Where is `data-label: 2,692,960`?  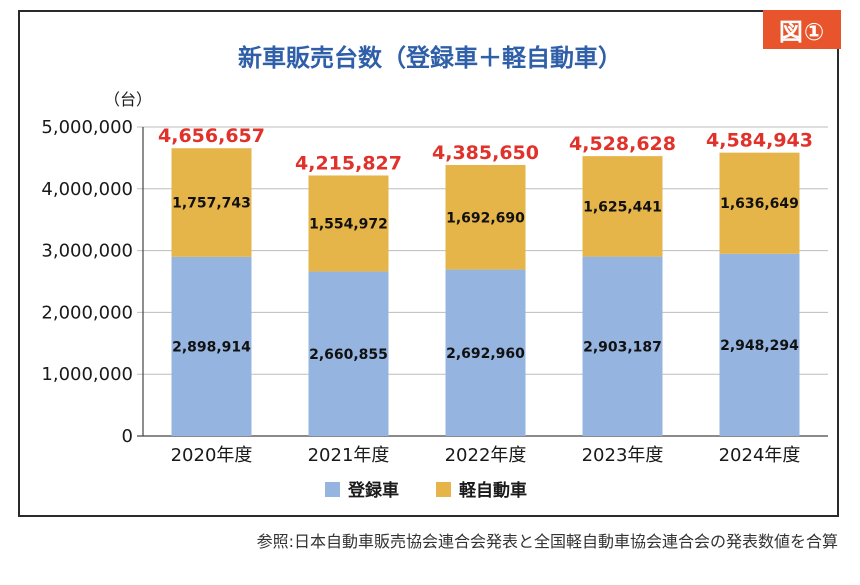 data-label: 2,692,960 is located at coordinates (485, 354).